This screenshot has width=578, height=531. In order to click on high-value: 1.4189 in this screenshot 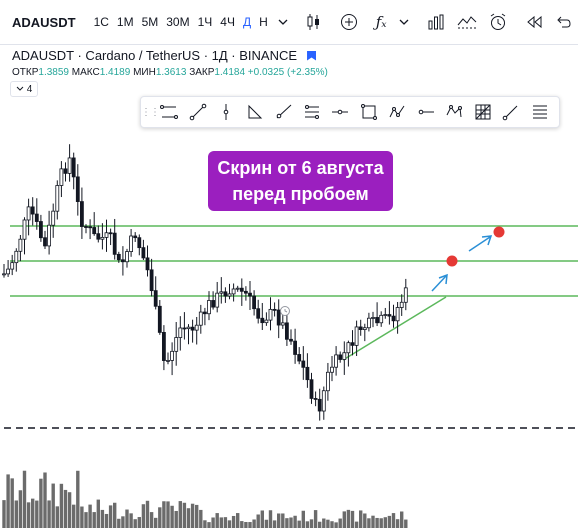, I will do `click(115, 72)`.